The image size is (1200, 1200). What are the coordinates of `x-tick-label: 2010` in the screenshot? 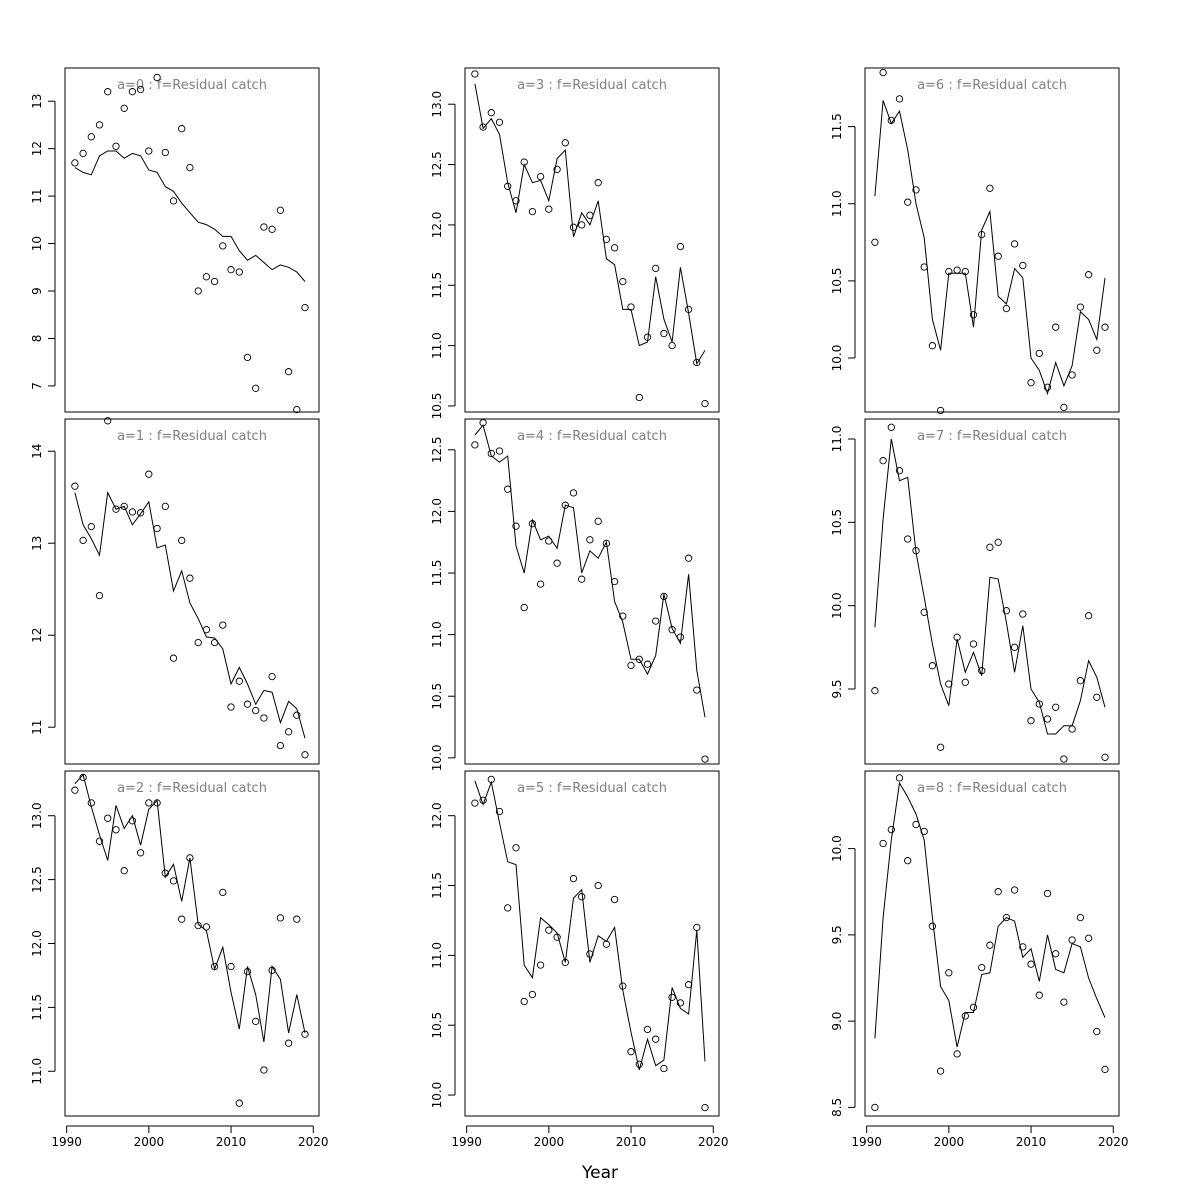 It's located at (631, 1142).